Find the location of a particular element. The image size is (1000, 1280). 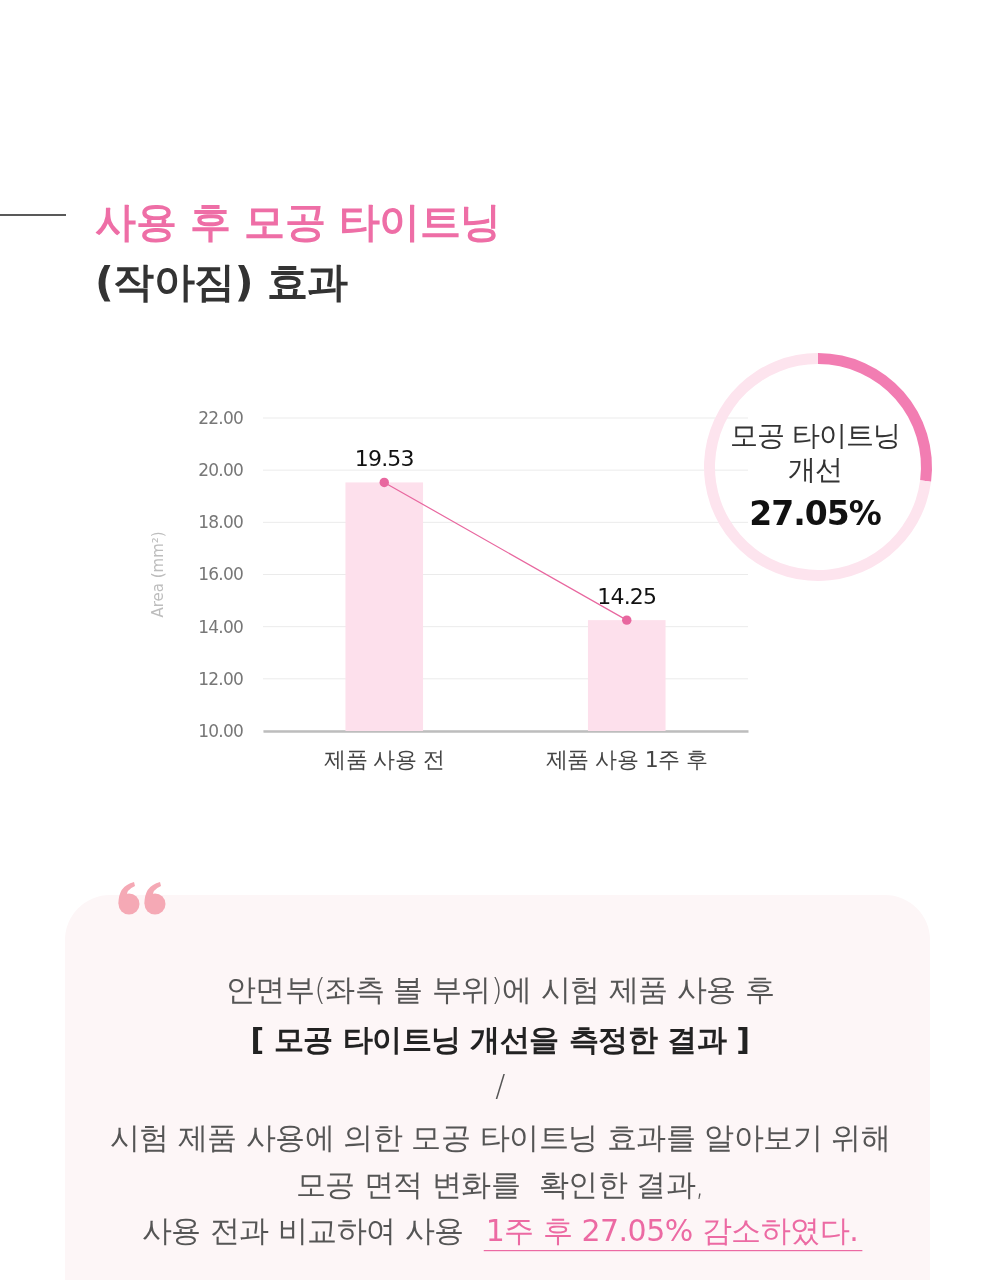

y-tick-label: 22.00 is located at coordinates (220, 417).